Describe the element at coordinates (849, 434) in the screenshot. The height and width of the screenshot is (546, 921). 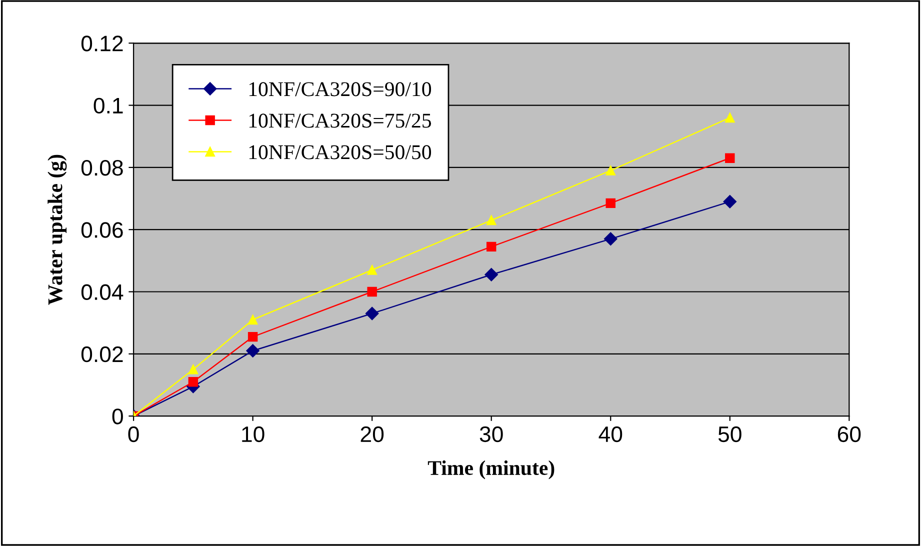
I see `x-tick-label: 60` at that location.